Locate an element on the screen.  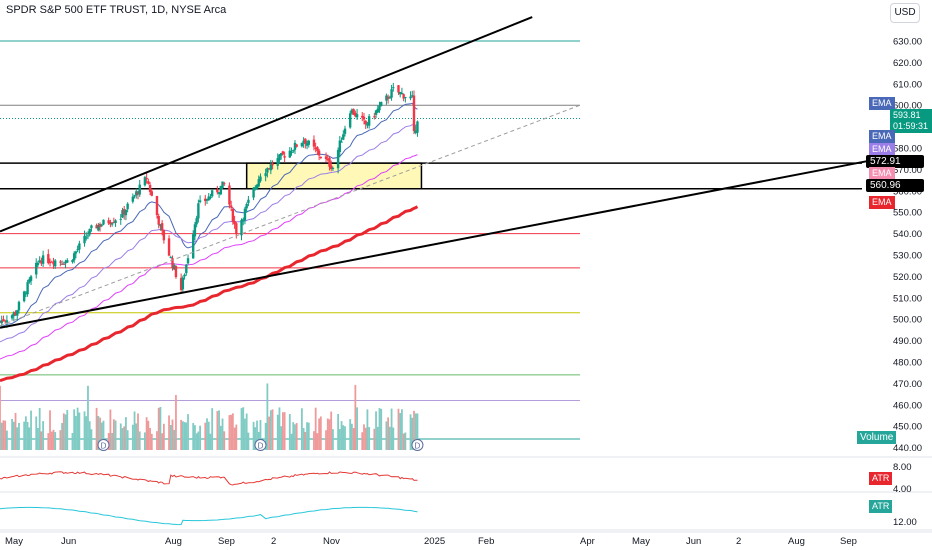
x-tick-label: 2 is located at coordinates (738, 541).